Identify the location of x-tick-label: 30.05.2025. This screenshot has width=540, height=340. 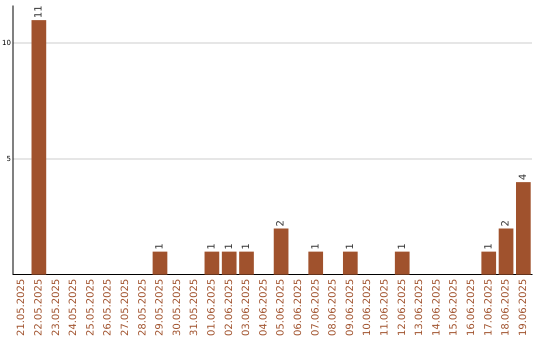
(177, 307).